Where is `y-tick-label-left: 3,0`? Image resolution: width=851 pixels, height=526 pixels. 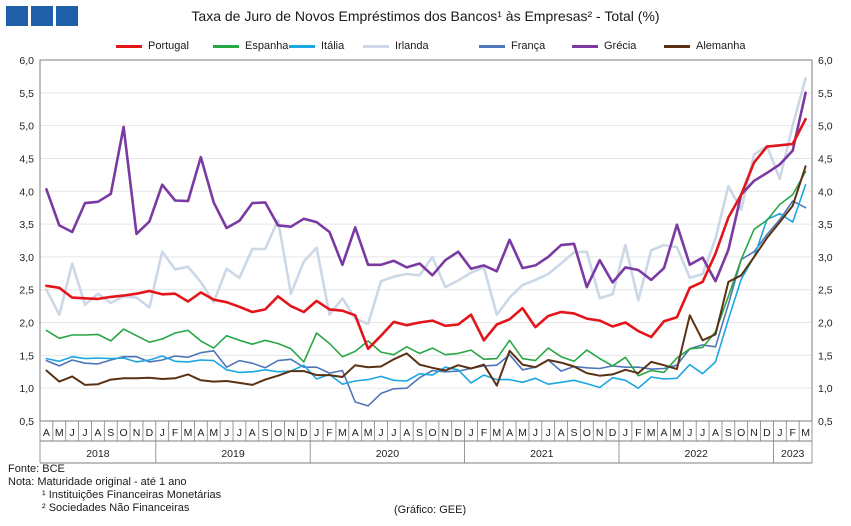 y-tick-label-left: 3,0 is located at coordinates (26, 258).